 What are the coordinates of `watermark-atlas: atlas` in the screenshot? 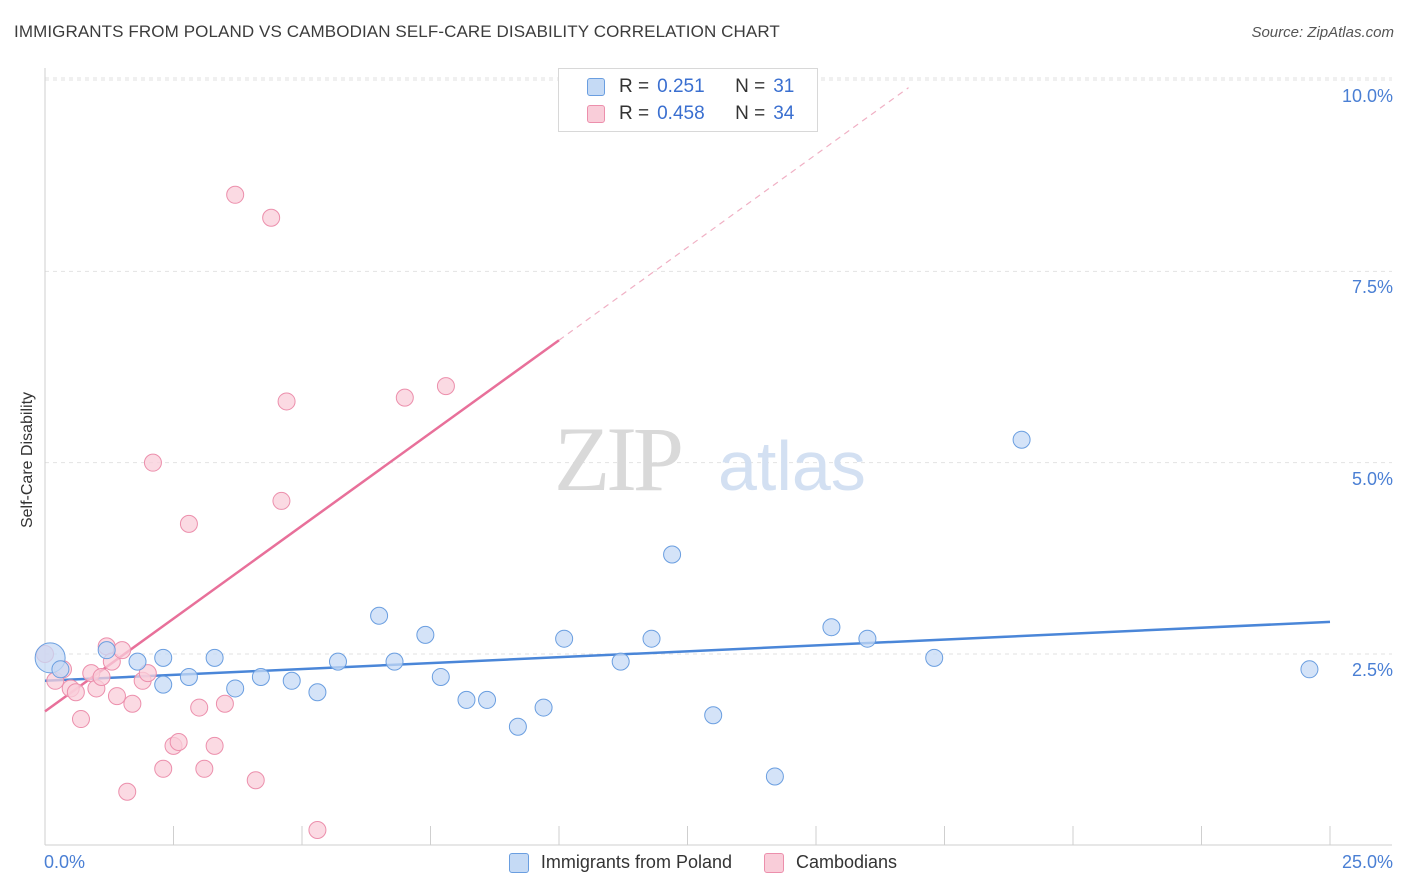 It's located at (792, 466).